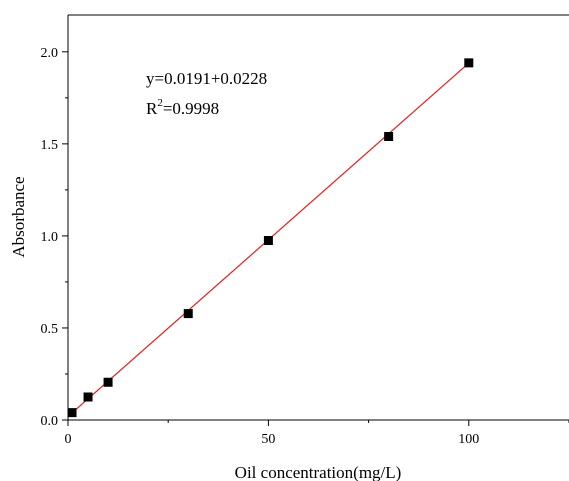  What do you see at coordinates (50, 237) in the screenshot?
I see `y-tick-label: 1.0` at bounding box center [50, 237].